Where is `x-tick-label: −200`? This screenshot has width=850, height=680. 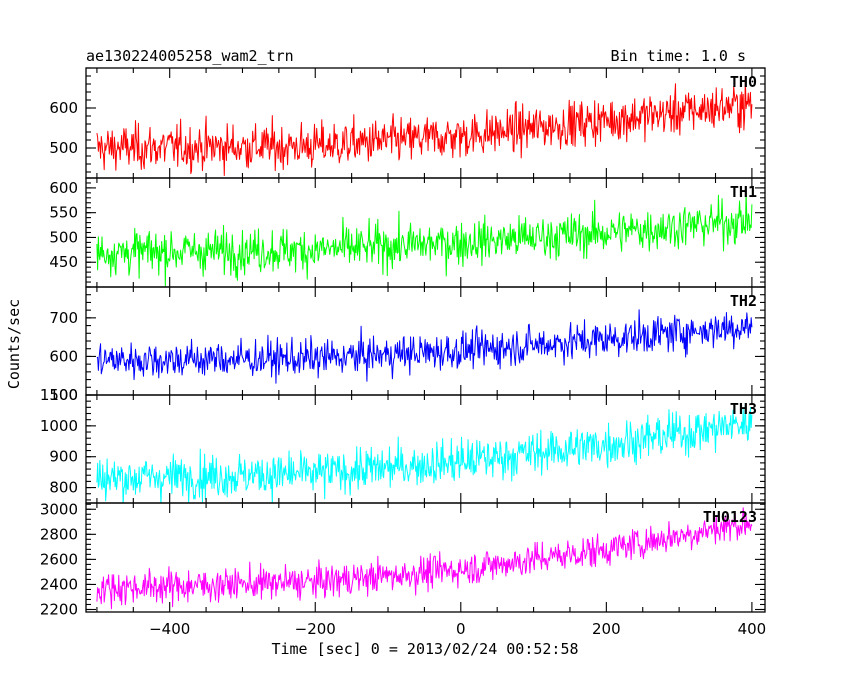
x-tick-label: −200 is located at coordinates (315, 629).